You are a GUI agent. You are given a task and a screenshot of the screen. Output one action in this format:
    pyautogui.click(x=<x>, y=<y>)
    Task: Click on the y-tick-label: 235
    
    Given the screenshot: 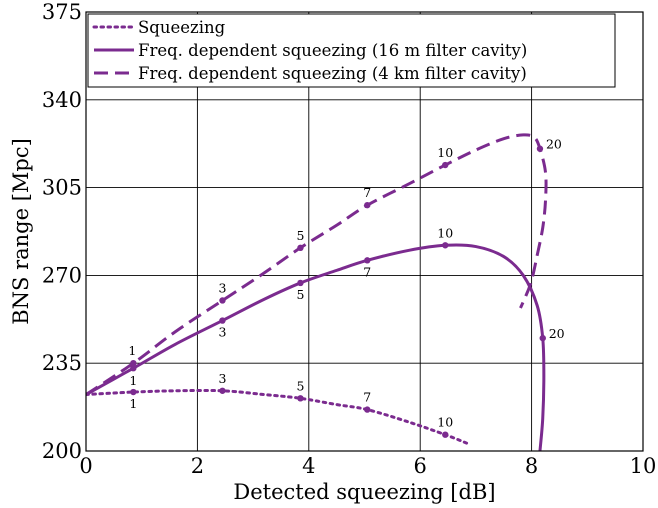 What is the action you would take?
    pyautogui.click(x=62, y=363)
    